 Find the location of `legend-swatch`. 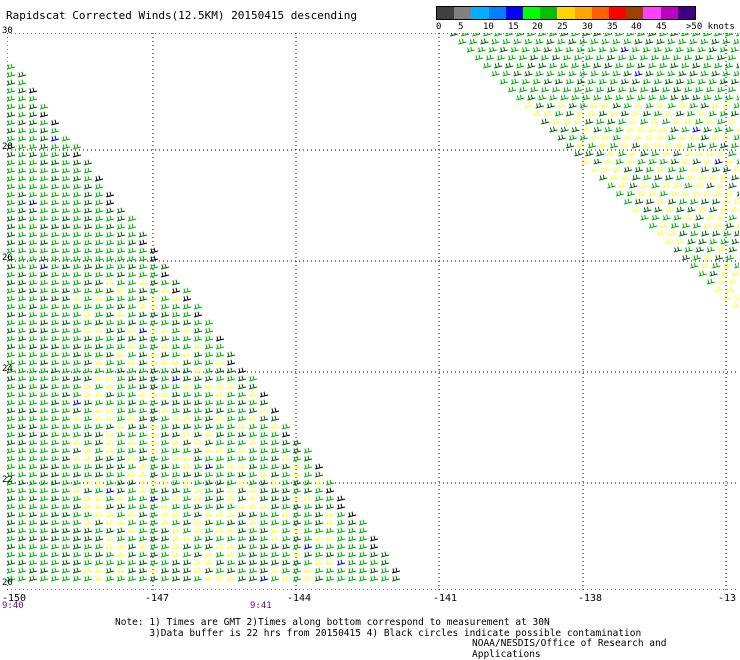

legend-swatch is located at coordinates (480, 13).